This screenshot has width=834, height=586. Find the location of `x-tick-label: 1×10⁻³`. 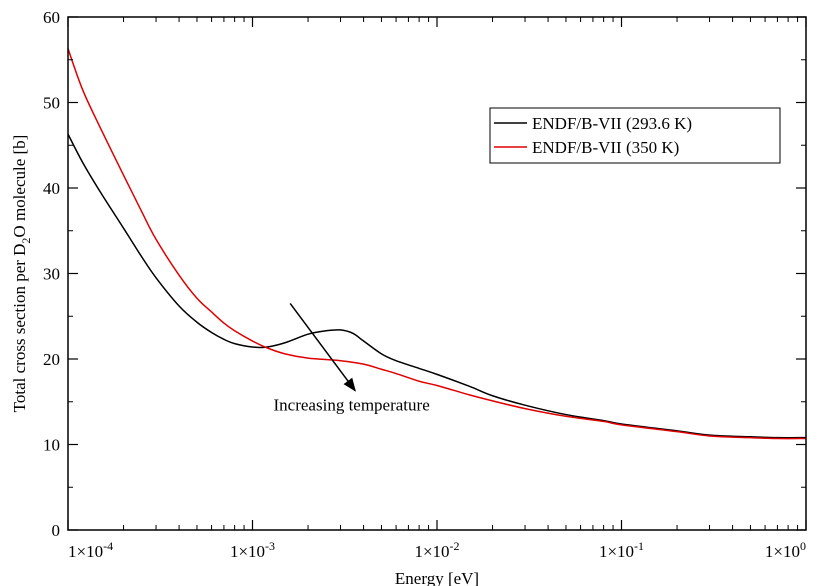

x-tick-label: 1×10⁻³ is located at coordinates (252, 550).